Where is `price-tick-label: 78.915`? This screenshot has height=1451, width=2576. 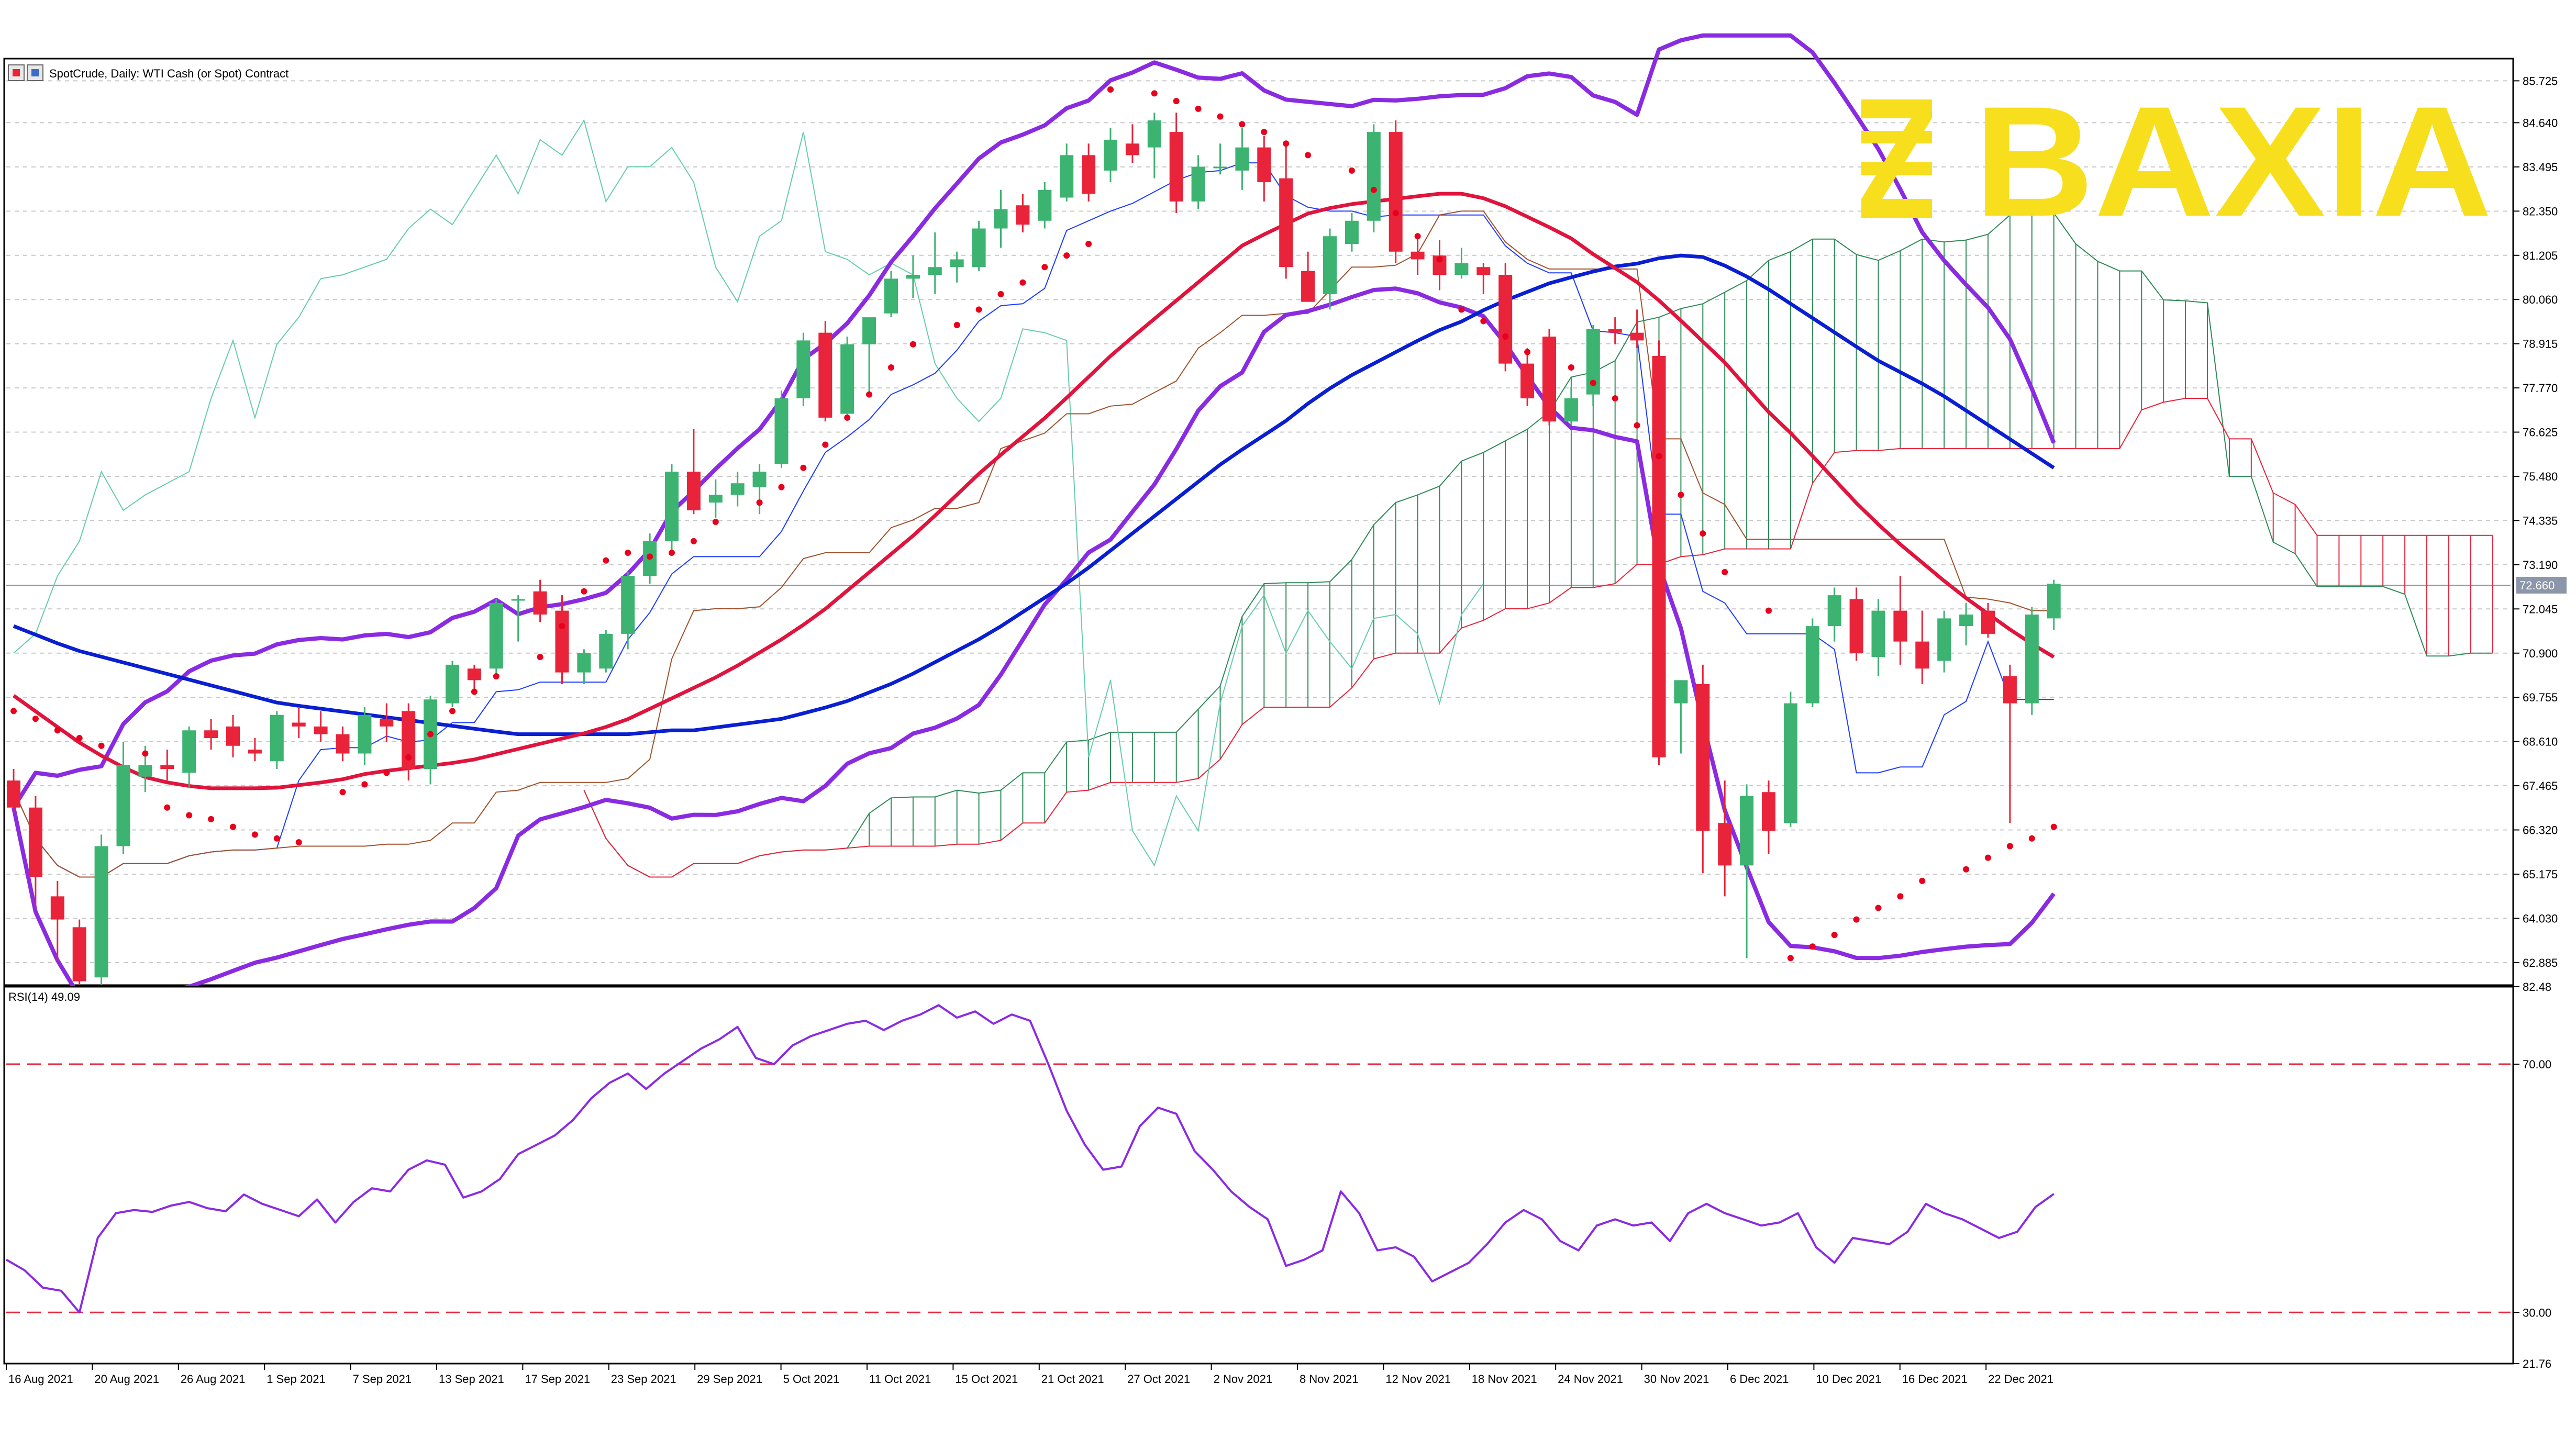
price-tick-label: 78.915 is located at coordinates (2541, 345).